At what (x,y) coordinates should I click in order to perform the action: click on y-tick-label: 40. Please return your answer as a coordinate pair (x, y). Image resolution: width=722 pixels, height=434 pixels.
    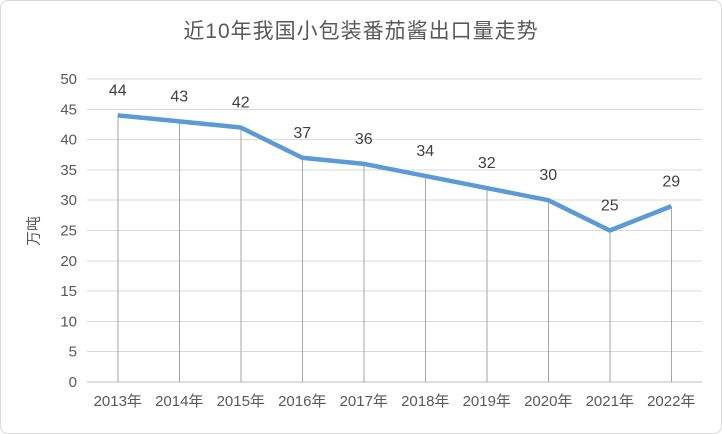
    Looking at the image, I should click on (68, 140).